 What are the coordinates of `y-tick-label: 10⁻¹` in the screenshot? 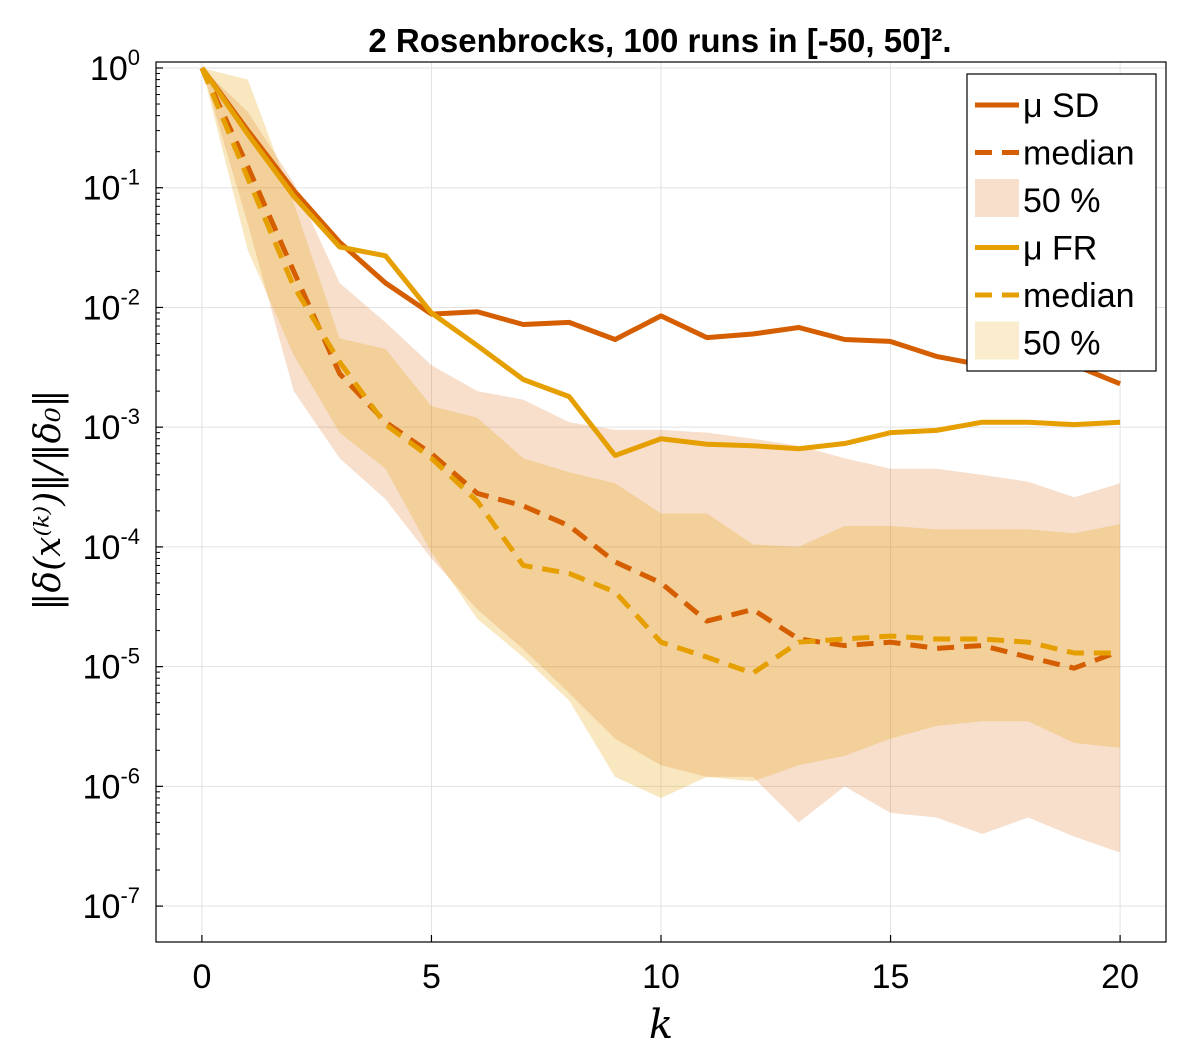 It's located at (111, 186).